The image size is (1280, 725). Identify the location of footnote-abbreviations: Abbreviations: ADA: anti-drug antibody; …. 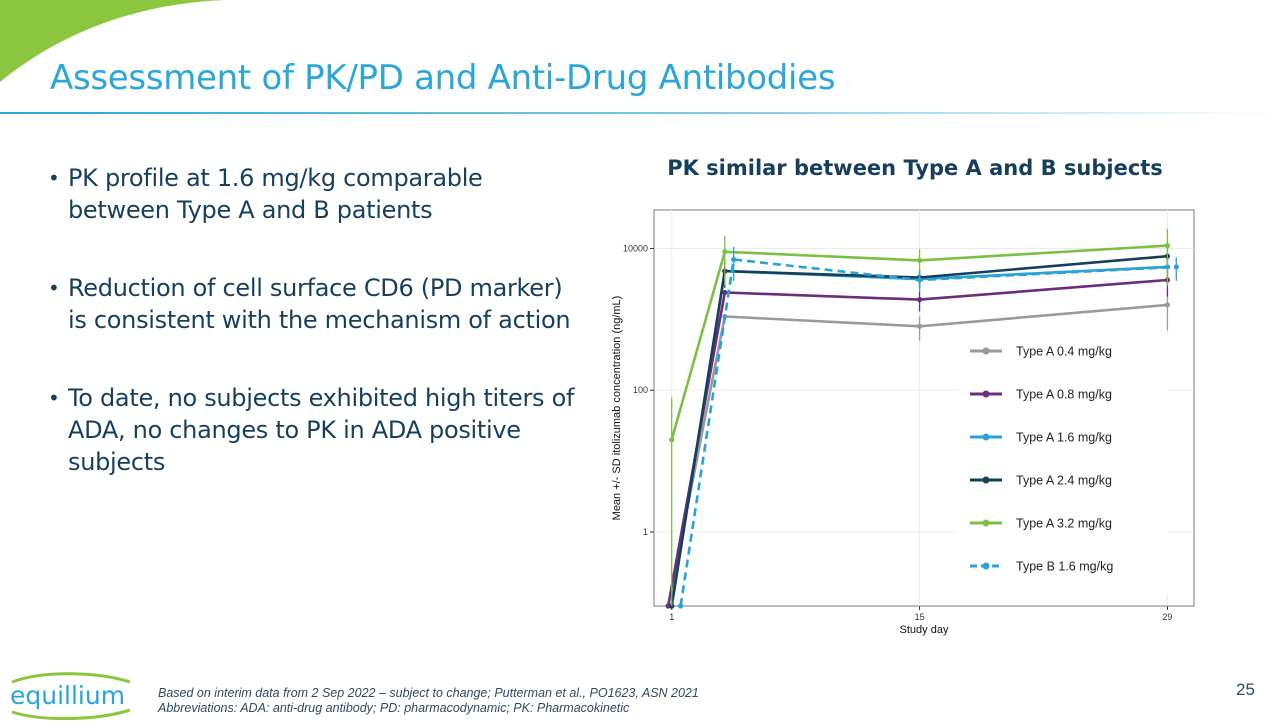
(394, 708).